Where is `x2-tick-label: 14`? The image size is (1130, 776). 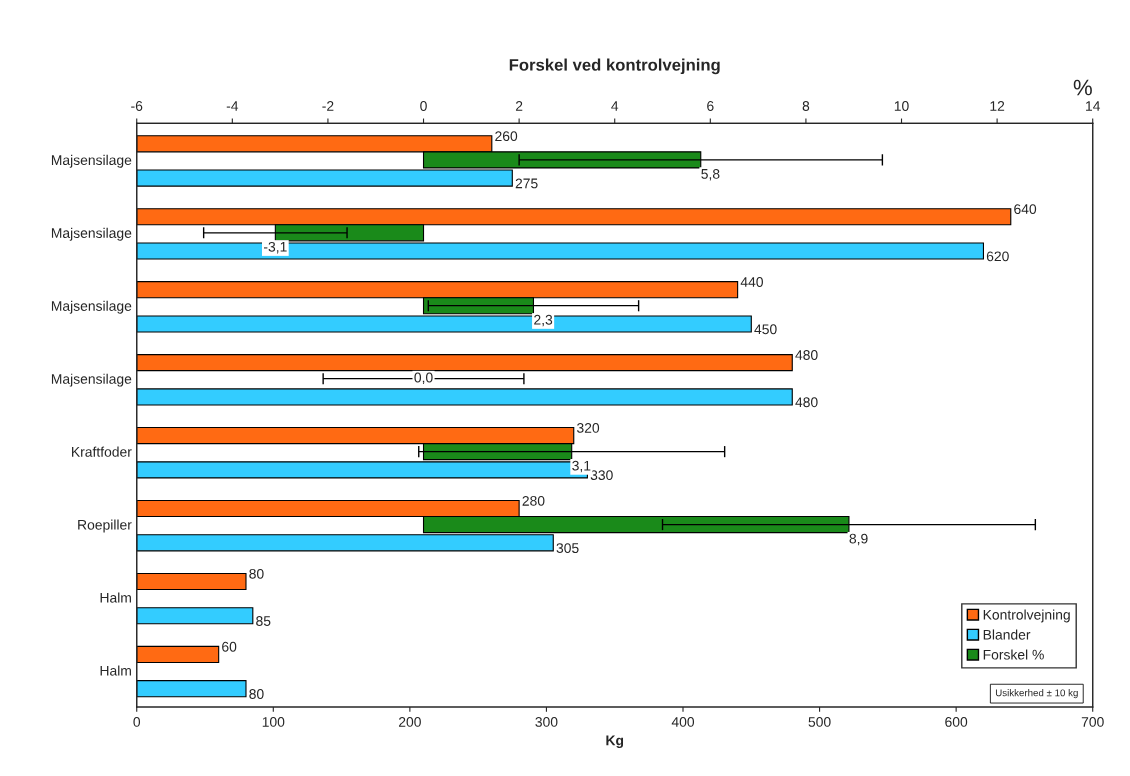
x2-tick-label: 14 is located at coordinates (1093, 106).